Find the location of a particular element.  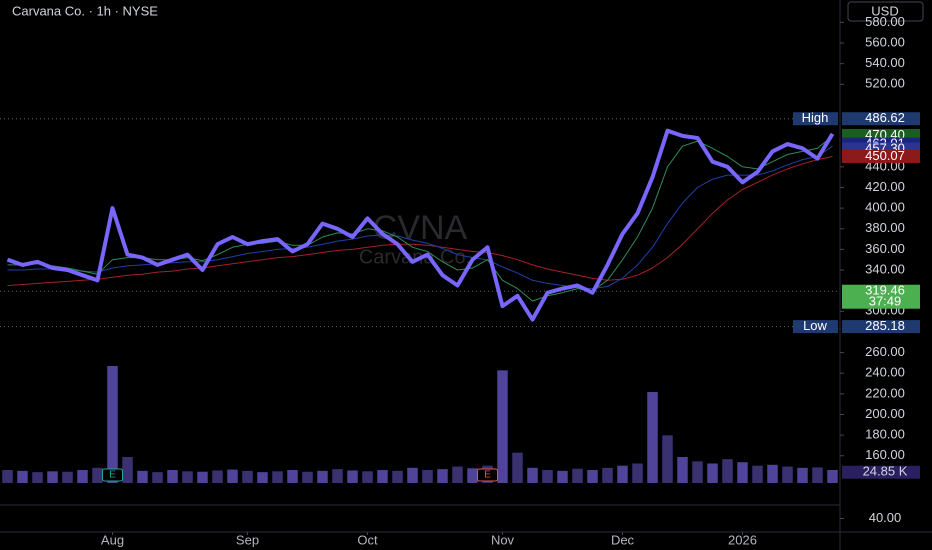

price-marker-label: 486.62 is located at coordinates (885, 117).